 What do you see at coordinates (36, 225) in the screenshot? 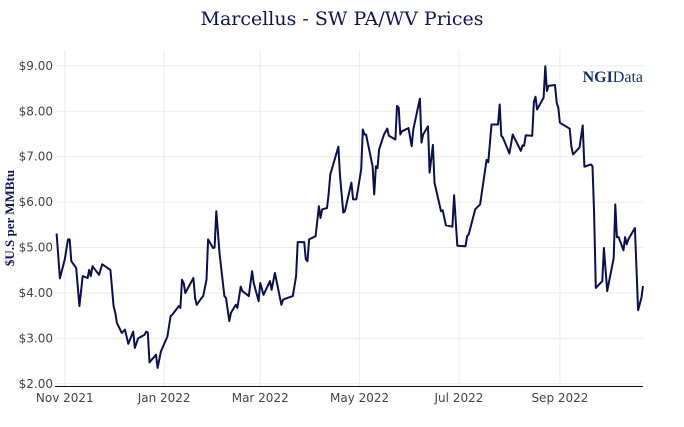
I see `y-axis-ticks: $2.00 $3.00 $4.00 $5.00 $6.00 $7.00 $8.00 $9.00` at bounding box center [36, 225].